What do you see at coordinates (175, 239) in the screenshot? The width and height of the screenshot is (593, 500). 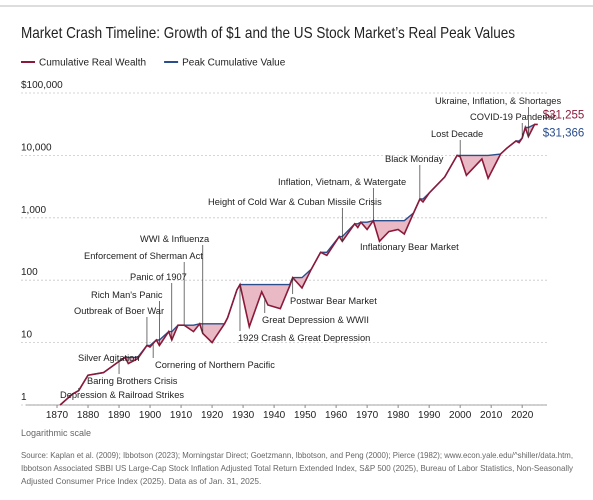 I see `annotation-label: WWI & Influenza` at bounding box center [175, 239].